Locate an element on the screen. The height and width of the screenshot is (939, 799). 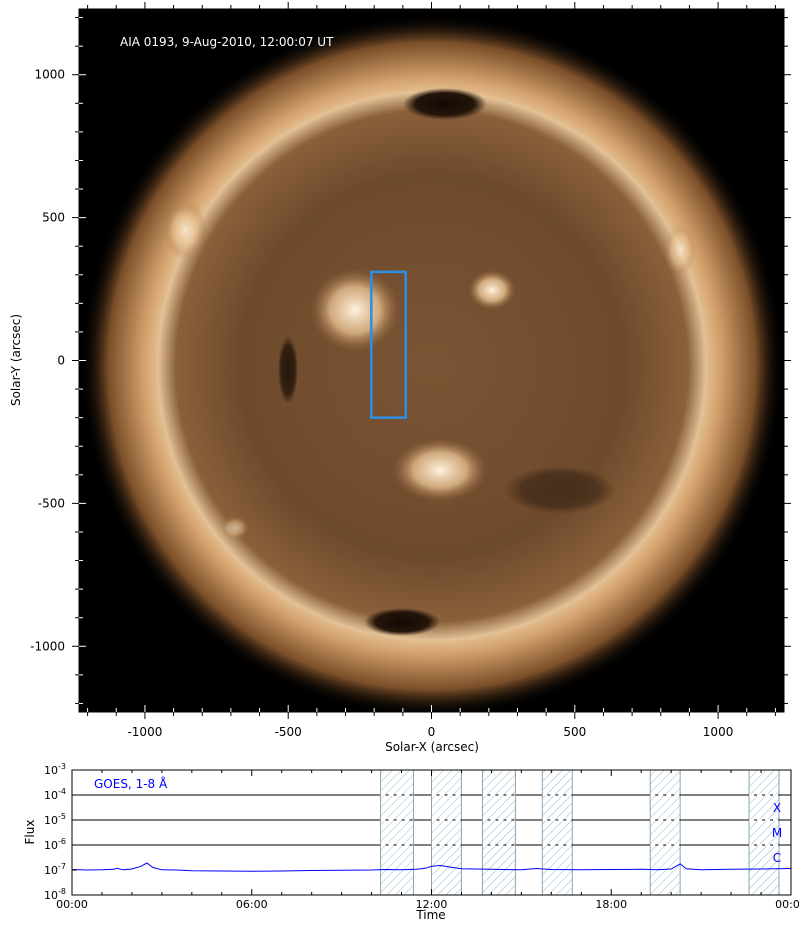
limb-bright-east is located at coordinates (185, 230).